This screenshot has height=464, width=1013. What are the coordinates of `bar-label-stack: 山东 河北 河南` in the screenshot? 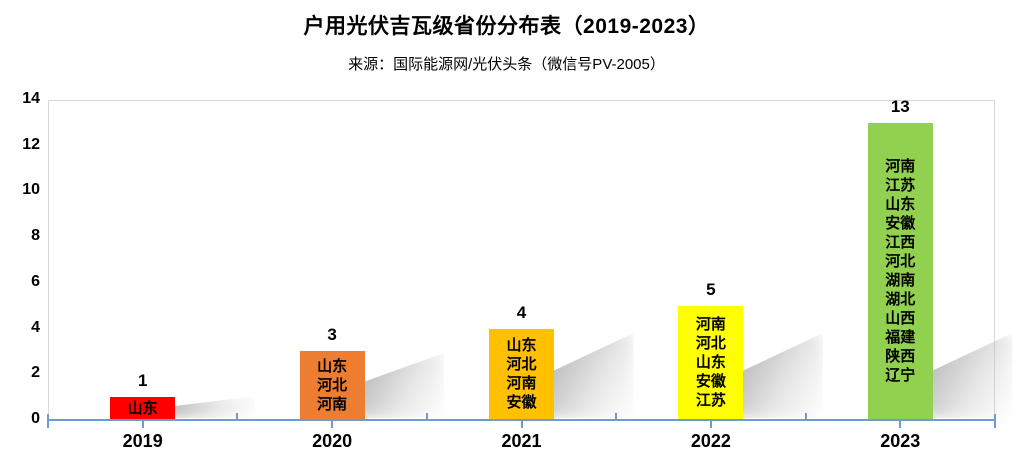 It's located at (332, 385).